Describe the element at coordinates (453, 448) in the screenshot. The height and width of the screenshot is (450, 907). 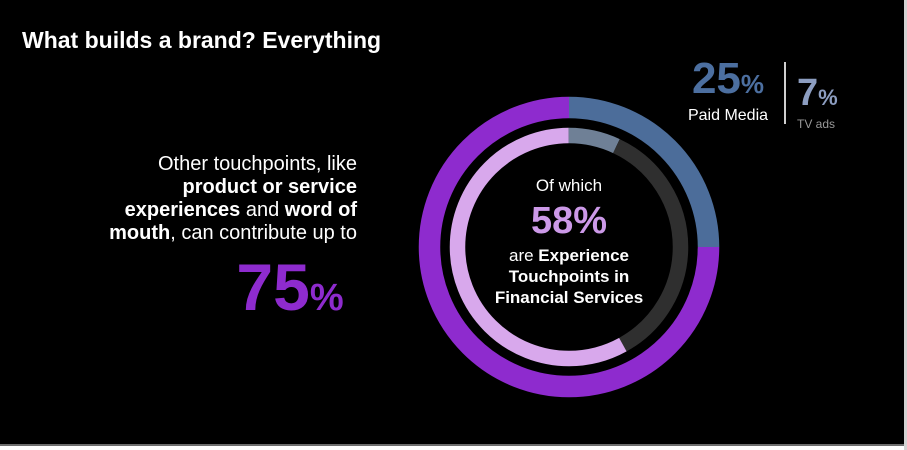
I see `bottom-border-white` at that location.